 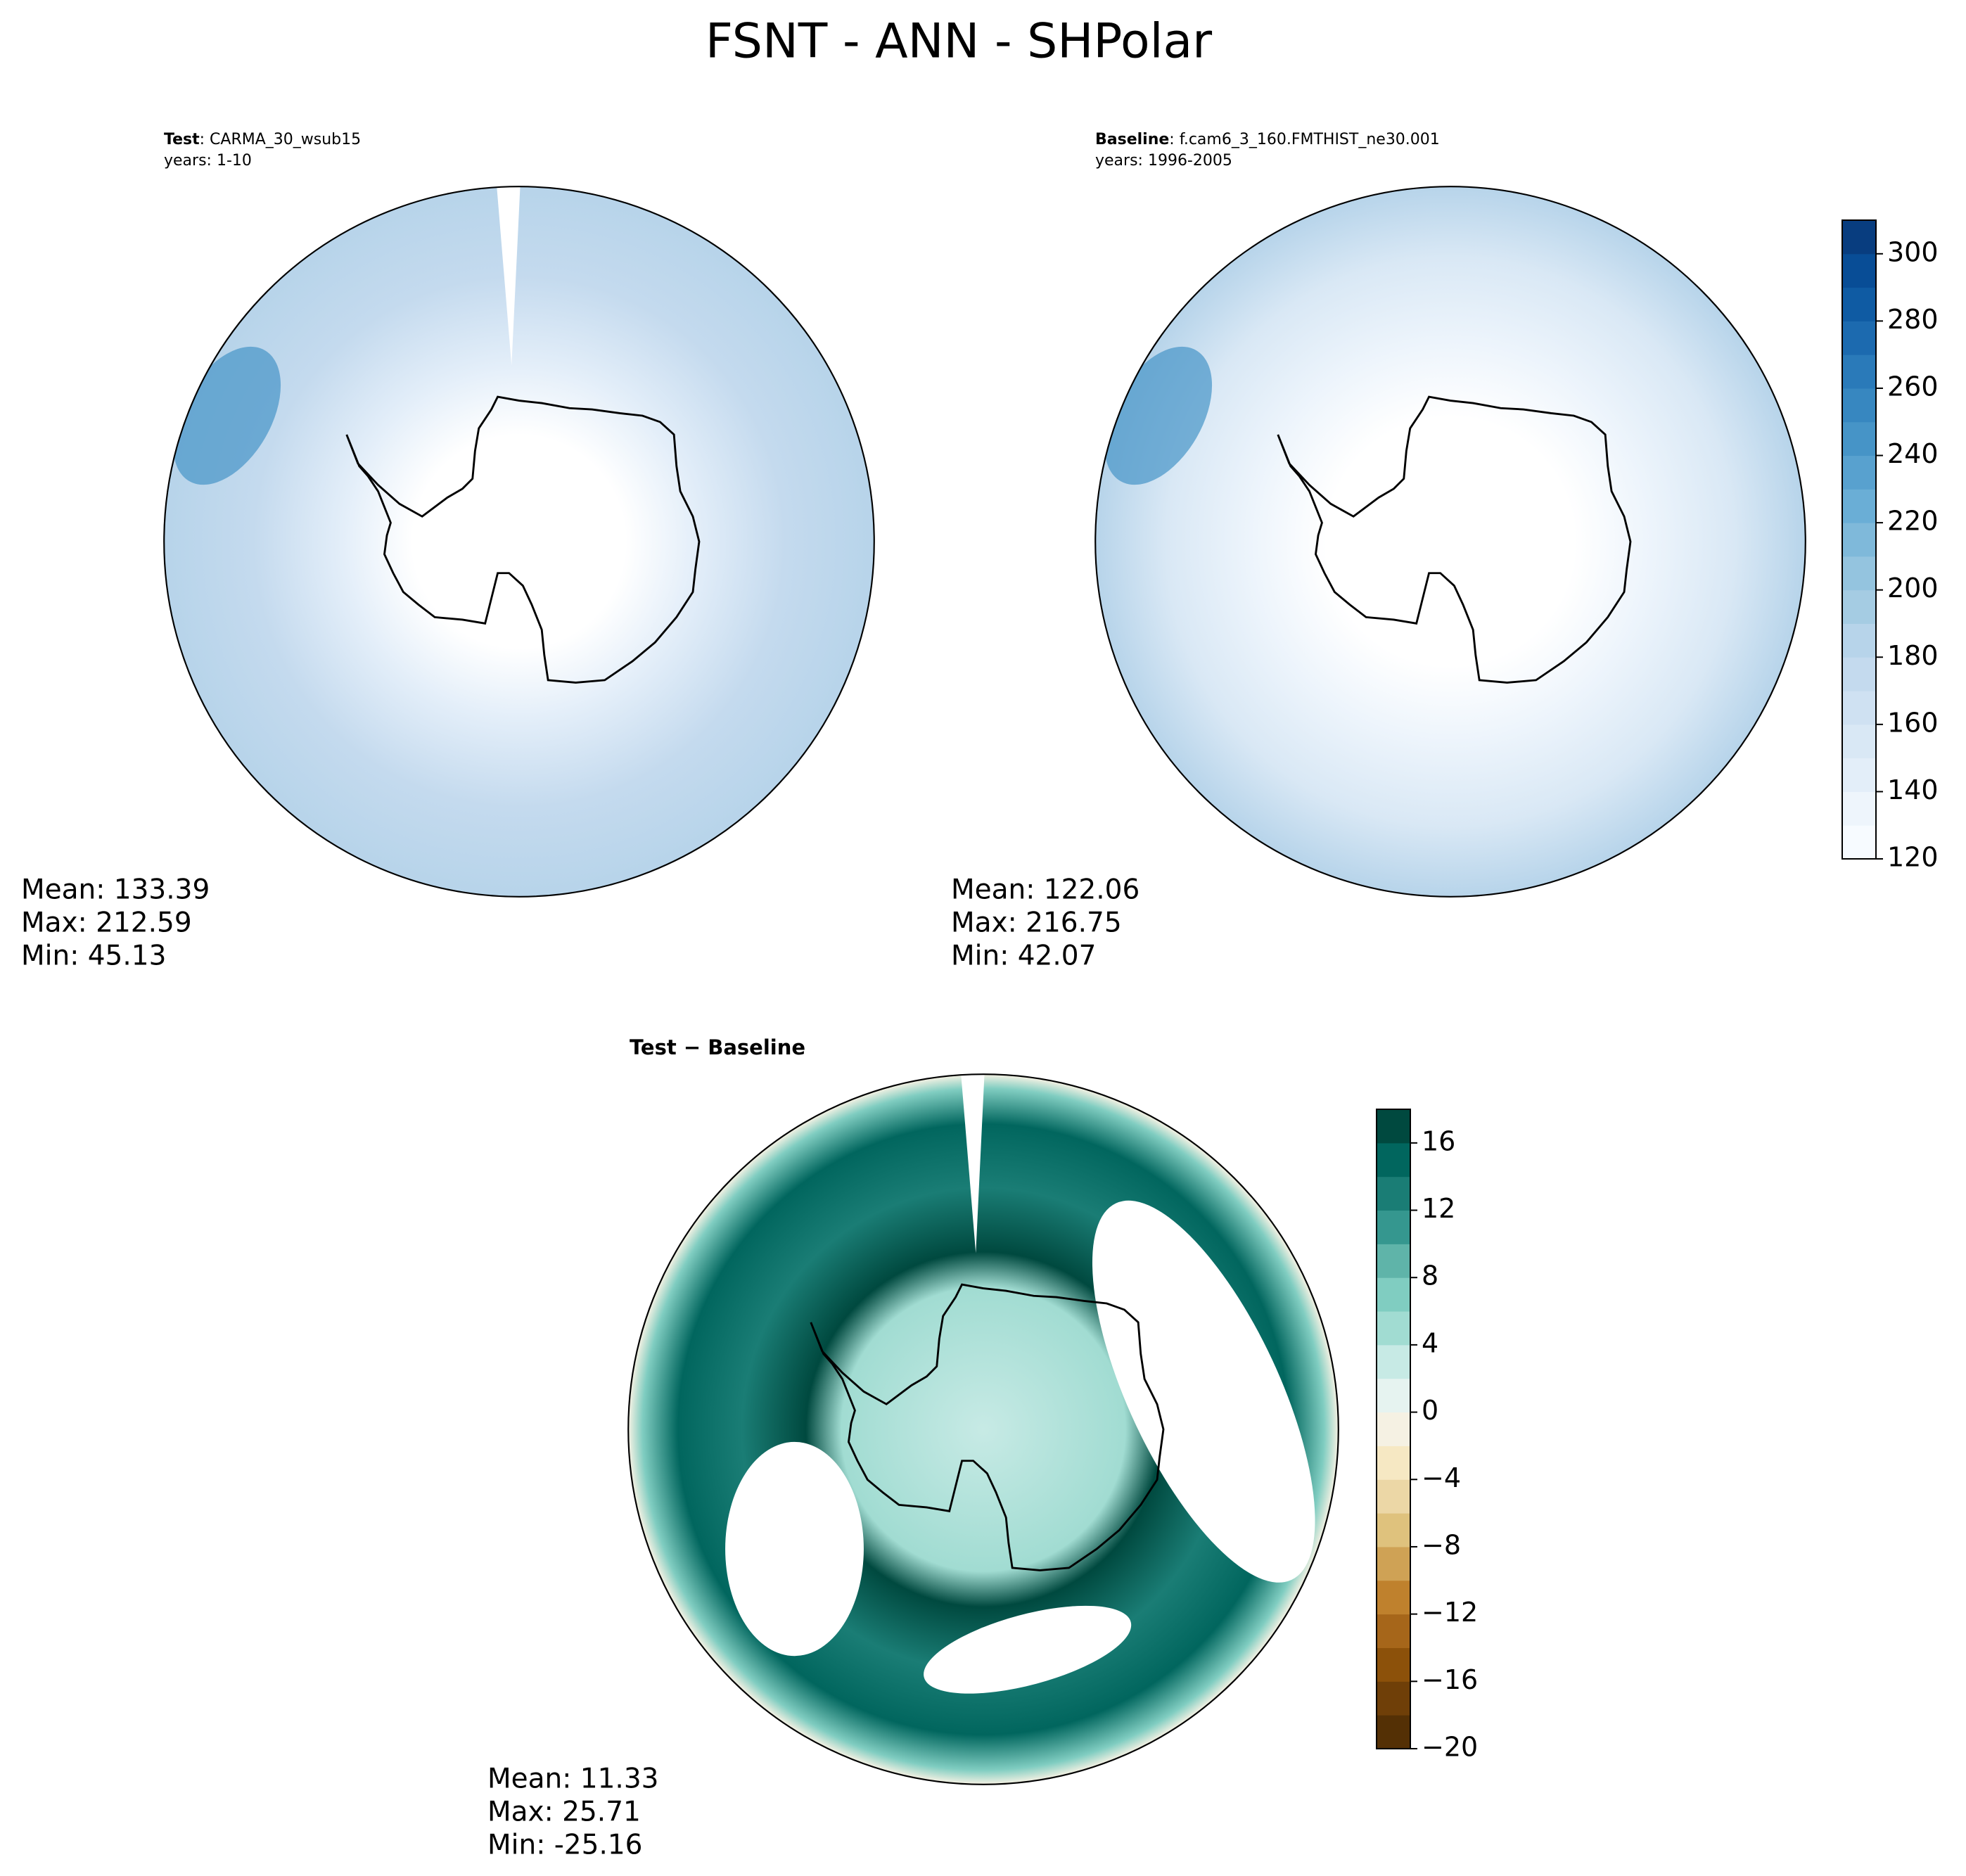 What do you see at coordinates (1430, 1342) in the screenshot?
I see `colorbar-tick-label: 4` at bounding box center [1430, 1342].